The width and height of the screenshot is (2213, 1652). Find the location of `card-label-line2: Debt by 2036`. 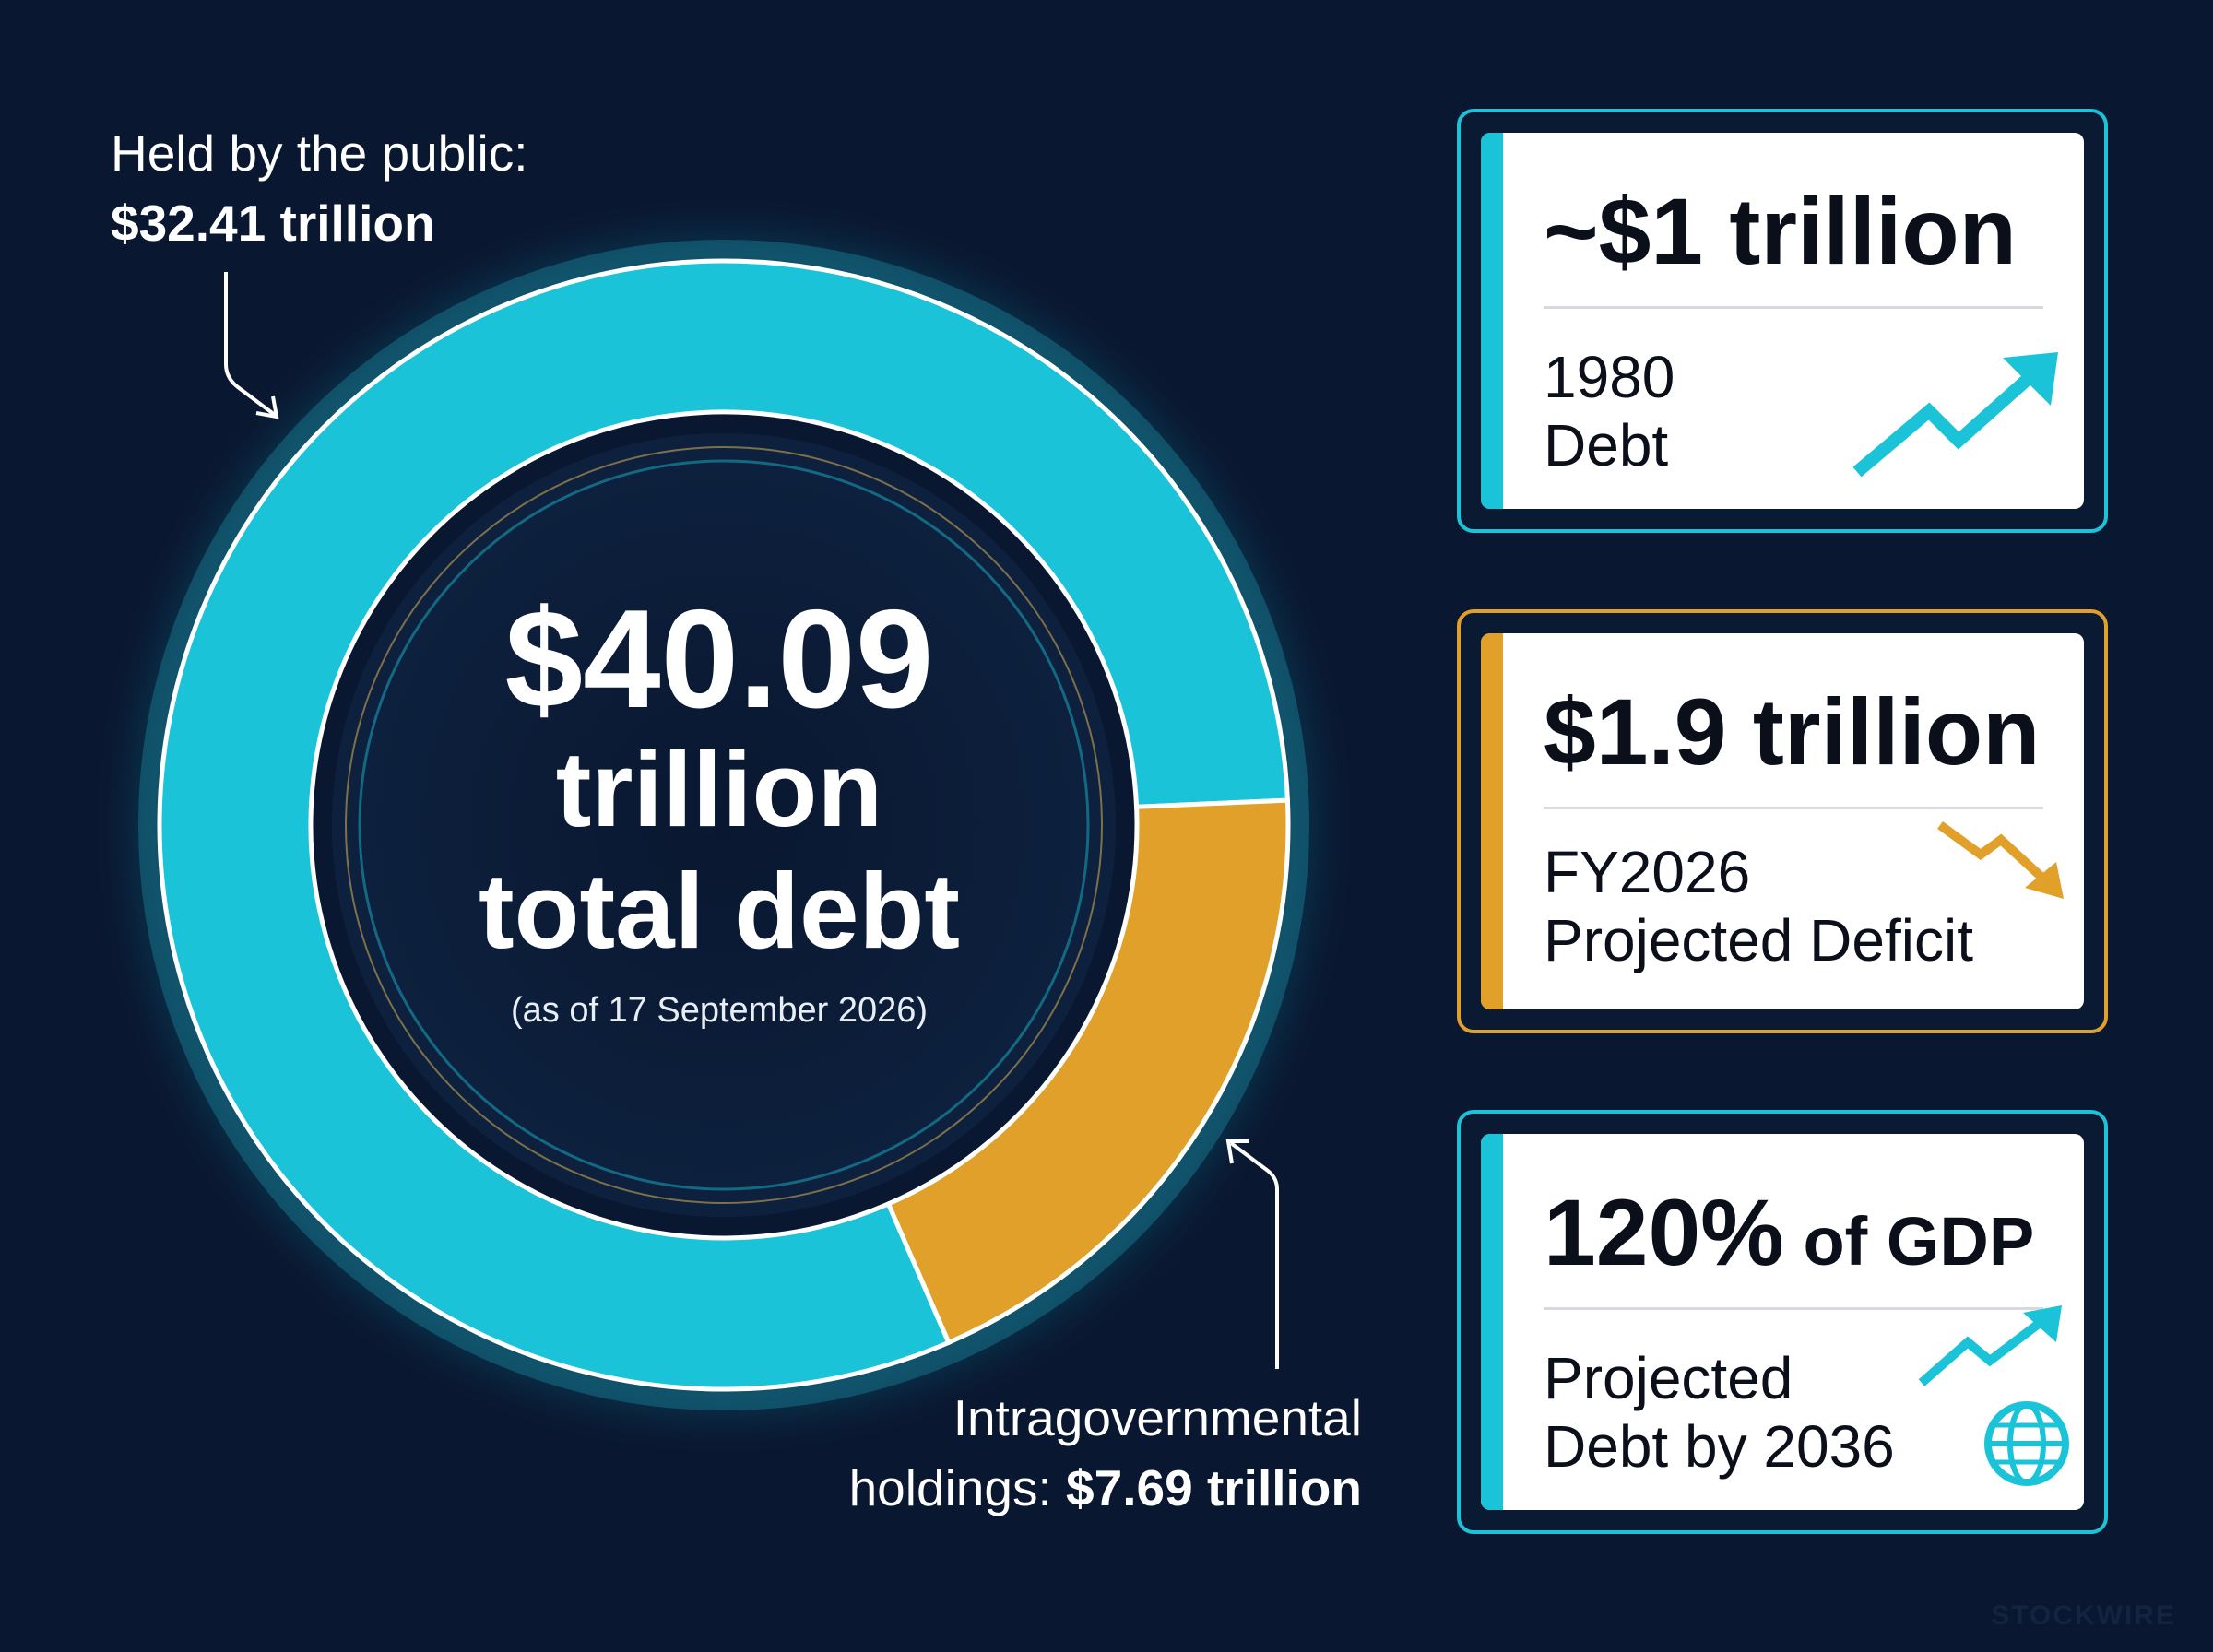

card-label-line2: Debt by 2036 is located at coordinates (1719, 1446).